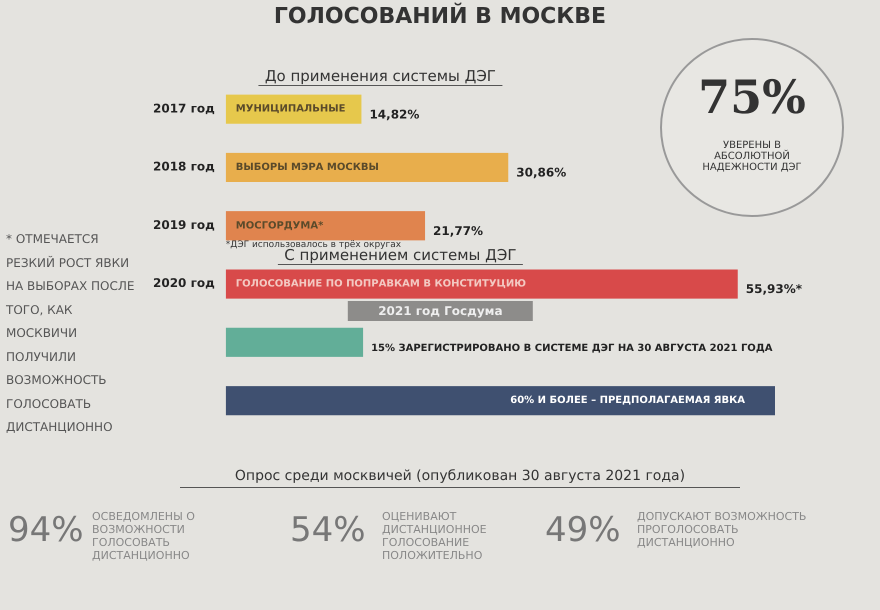 The height and width of the screenshot is (610, 880). What do you see at coordinates (752, 156) in the screenshot?
I see `annotation: УВЕРЕНЫ В АБСОЛЮТНОЙ НАДЕЖНОСТИ ДЭГ` at bounding box center [752, 156].